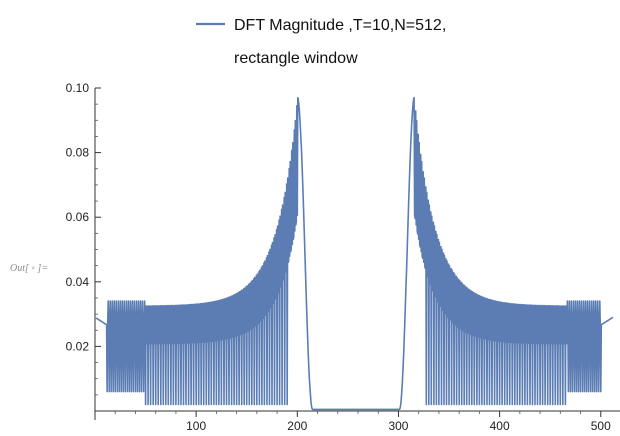  What do you see at coordinates (601, 426) in the screenshot?
I see `x-tick-label: 500` at bounding box center [601, 426].